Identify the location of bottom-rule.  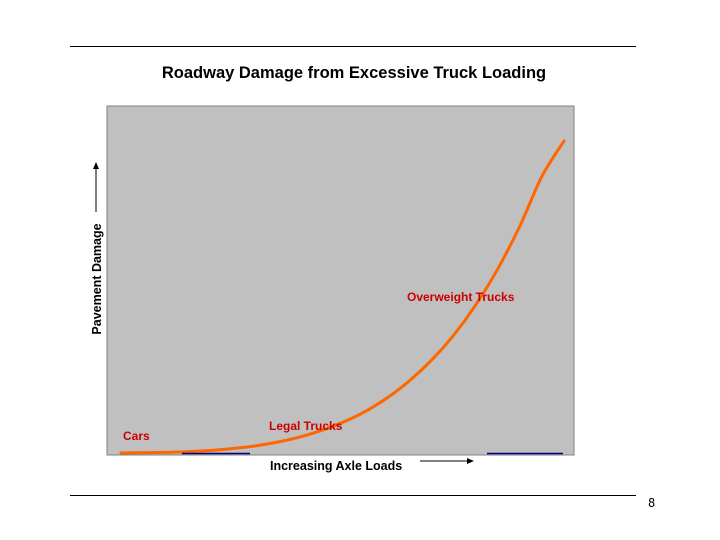
(353, 495).